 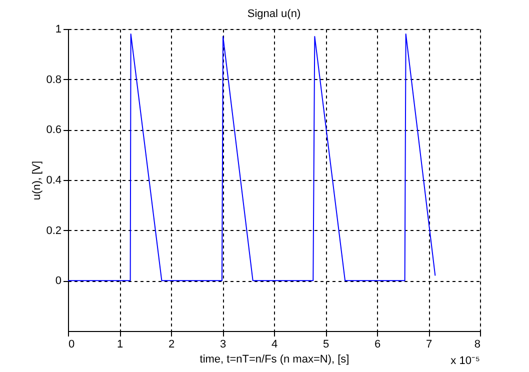 What do you see at coordinates (326, 344) in the screenshot?
I see `x-tick-label: 5` at bounding box center [326, 344].